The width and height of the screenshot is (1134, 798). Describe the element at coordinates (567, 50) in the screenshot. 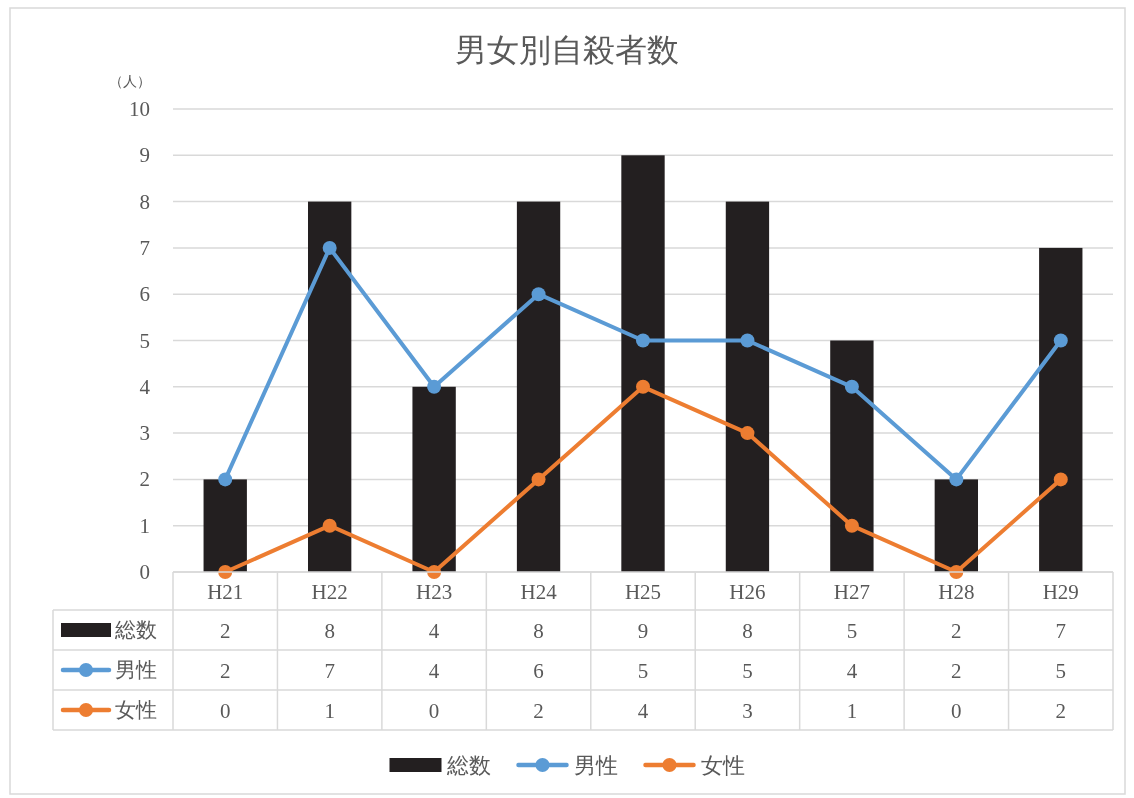

I see `title: 男女別自殺者数` at that location.